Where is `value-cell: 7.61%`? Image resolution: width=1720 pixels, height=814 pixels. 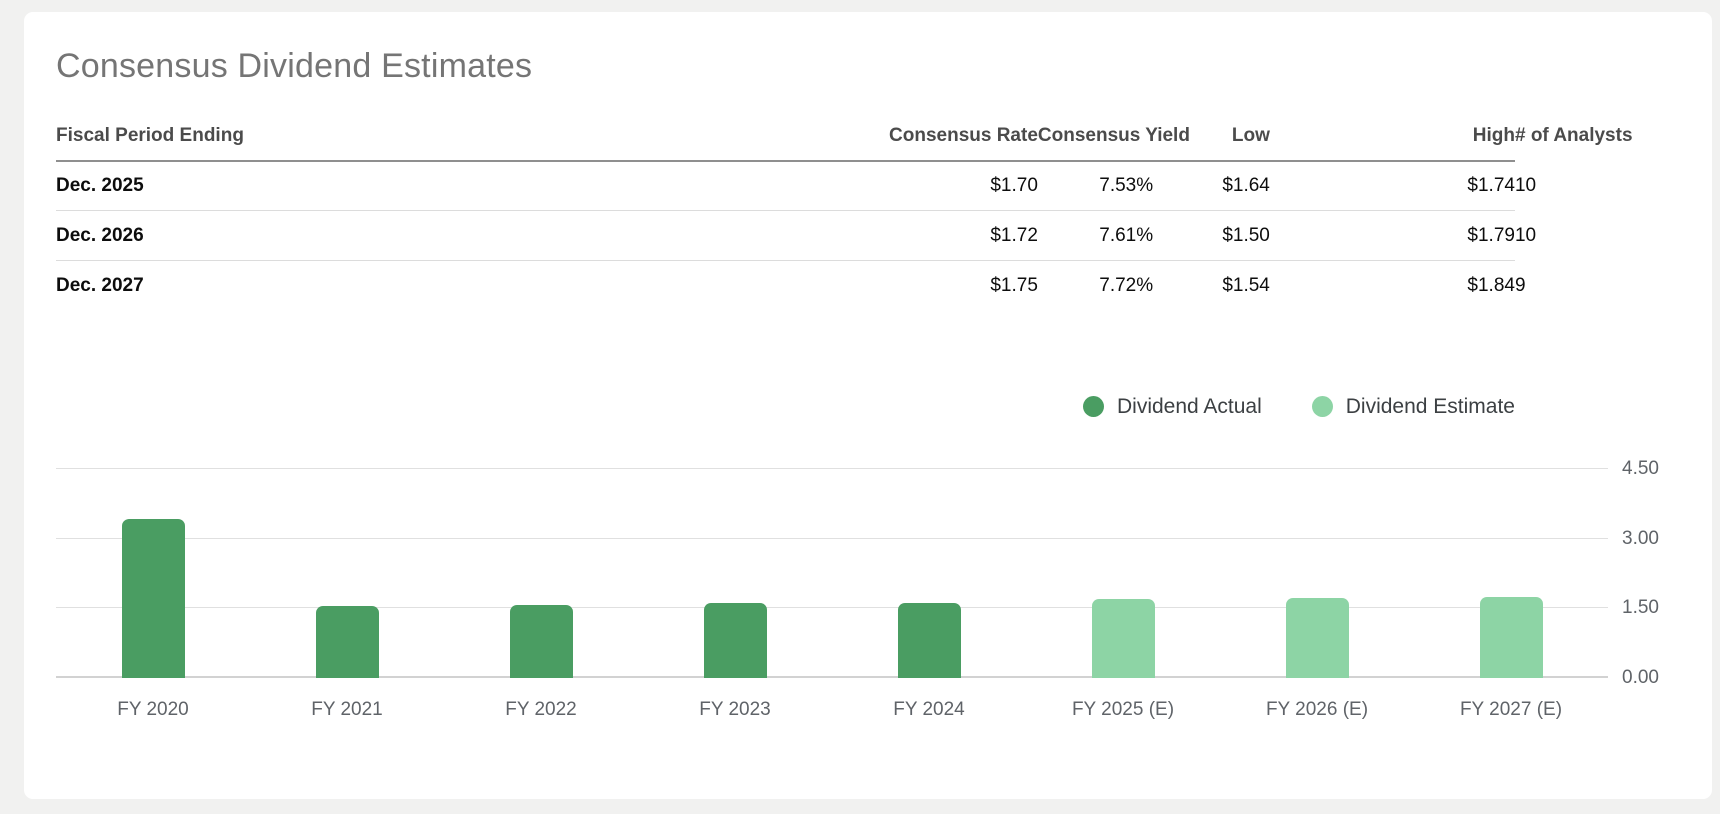 value-cell: 7.61% is located at coordinates (1095, 236).